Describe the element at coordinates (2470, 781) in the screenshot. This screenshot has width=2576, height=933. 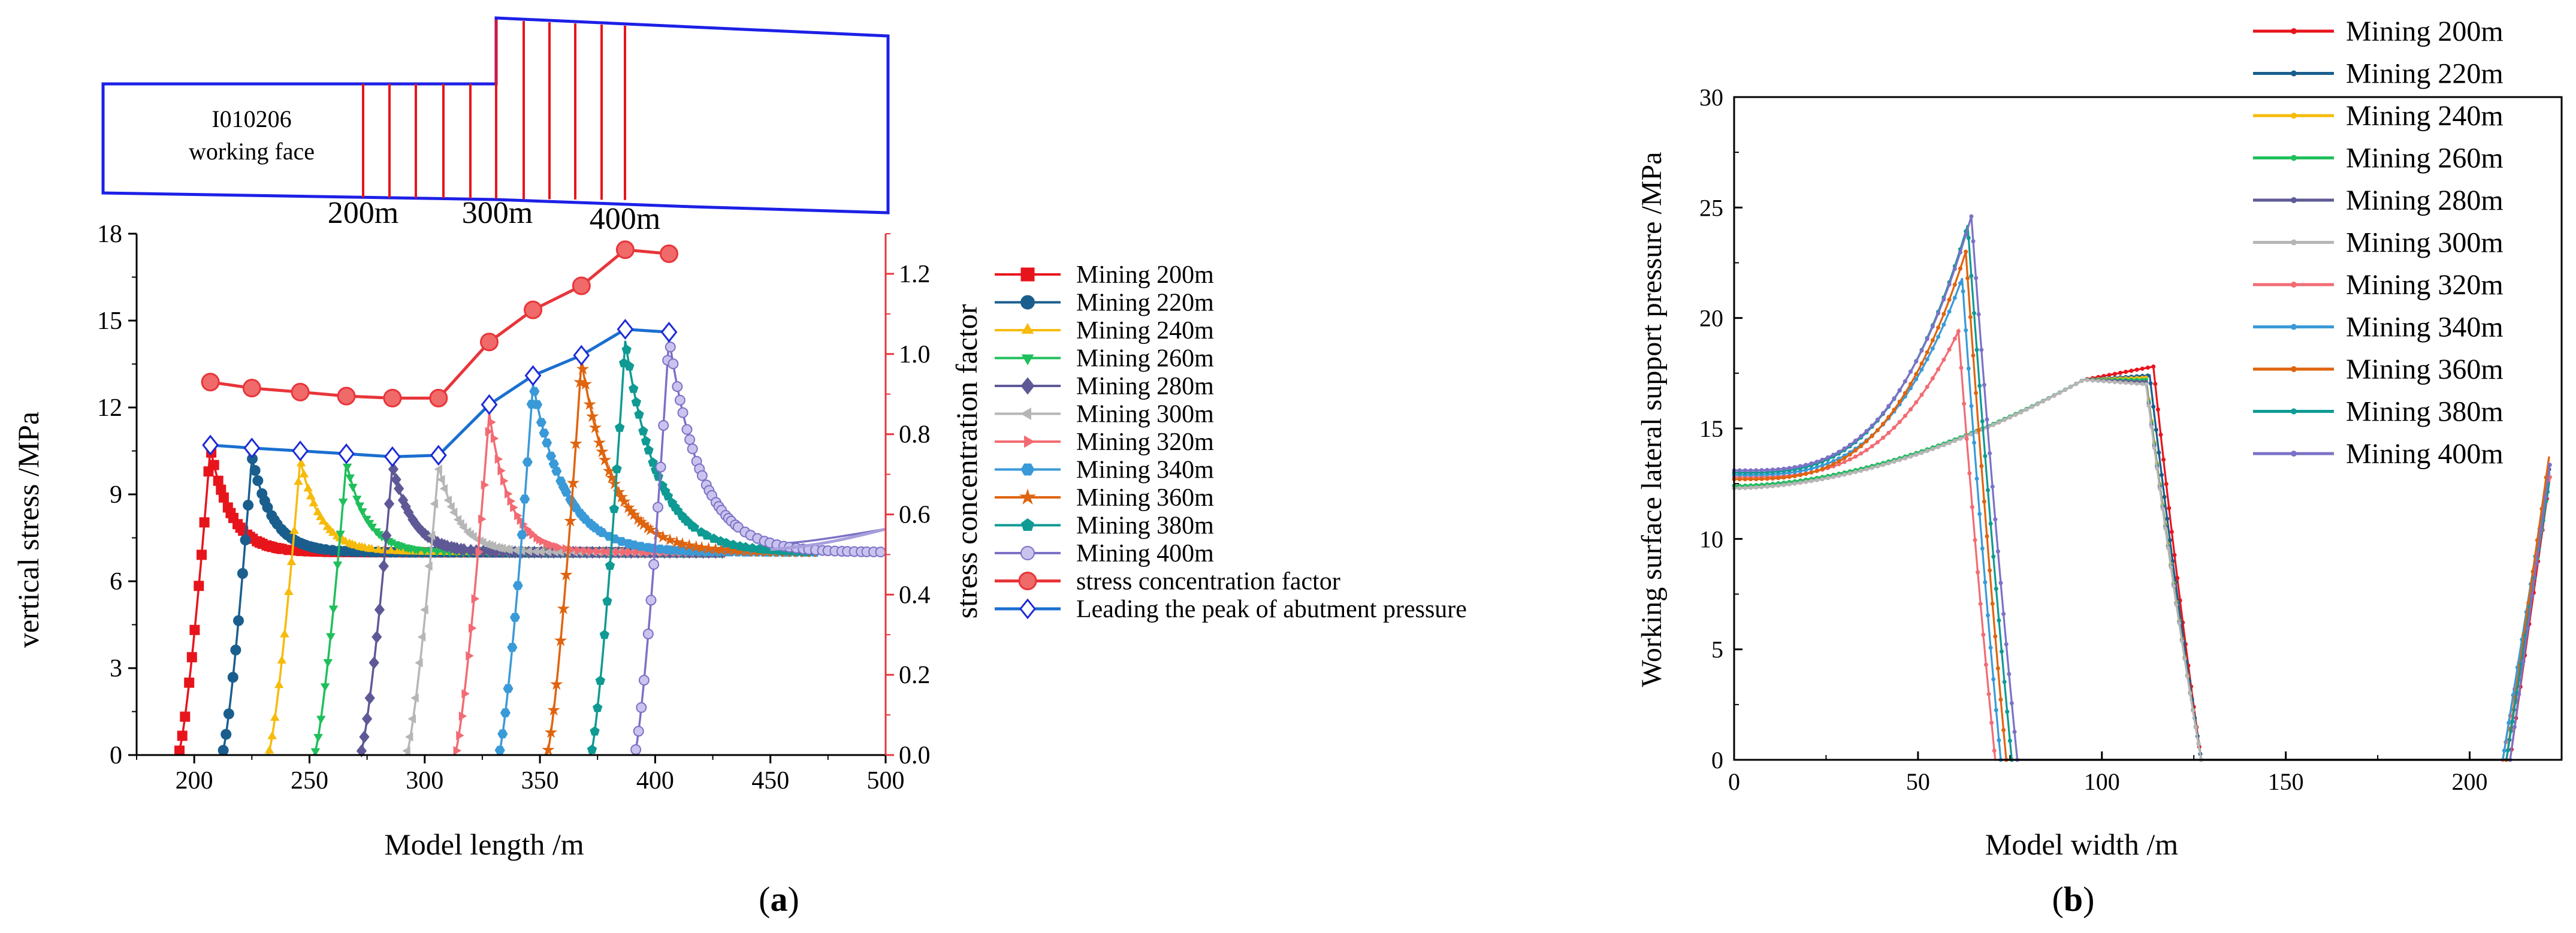
I see `chart-b-xtick-label: 200` at that location.